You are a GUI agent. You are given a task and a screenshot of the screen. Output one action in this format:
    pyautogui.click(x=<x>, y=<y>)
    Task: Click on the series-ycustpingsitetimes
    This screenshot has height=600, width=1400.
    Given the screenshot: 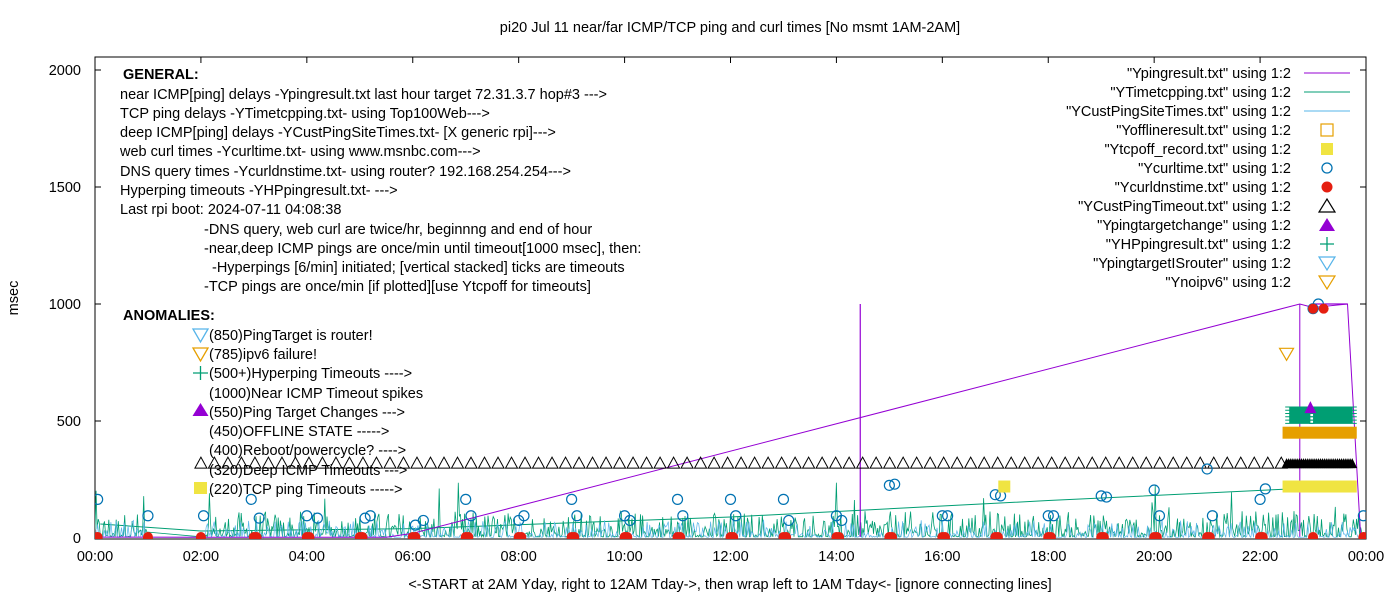 What is the action you would take?
    pyautogui.click(x=729, y=529)
    